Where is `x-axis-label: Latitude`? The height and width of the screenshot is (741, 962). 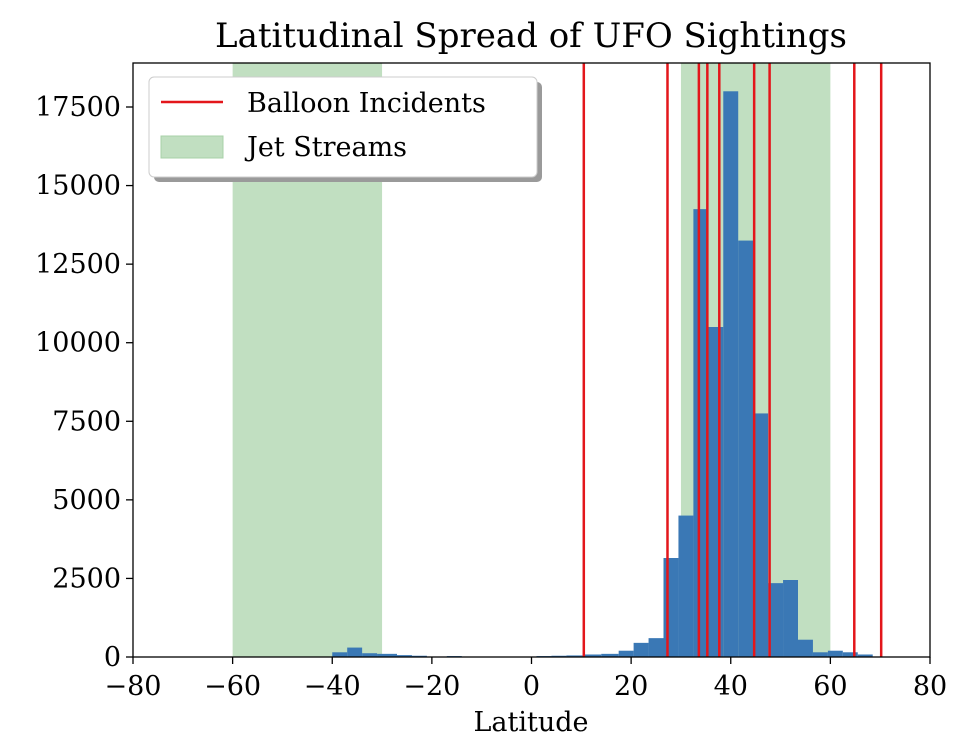
x-axis-label: Latitude is located at coordinates (530, 722).